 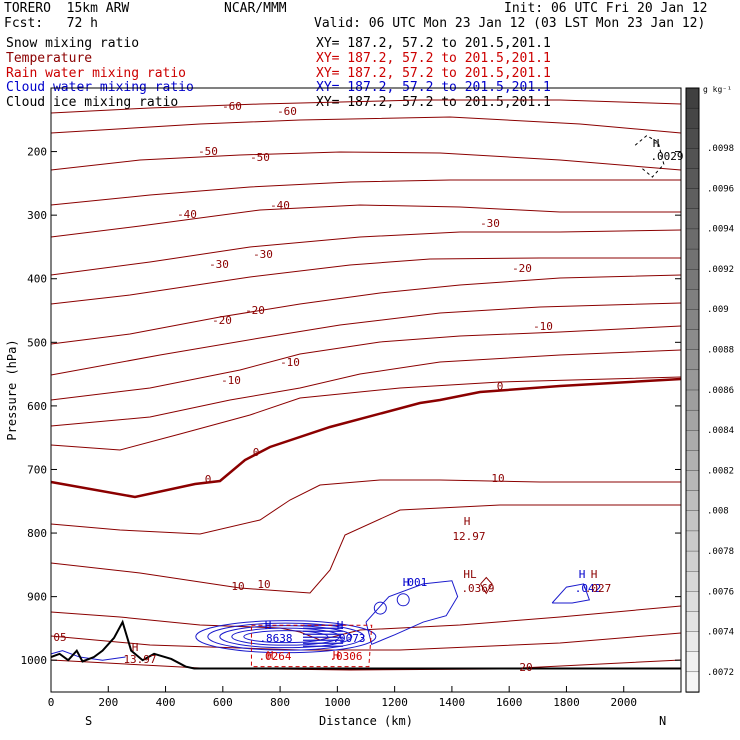 What do you see at coordinates (394, 702) in the screenshot?
I see `x-tick-label: 1200` at bounding box center [394, 702].